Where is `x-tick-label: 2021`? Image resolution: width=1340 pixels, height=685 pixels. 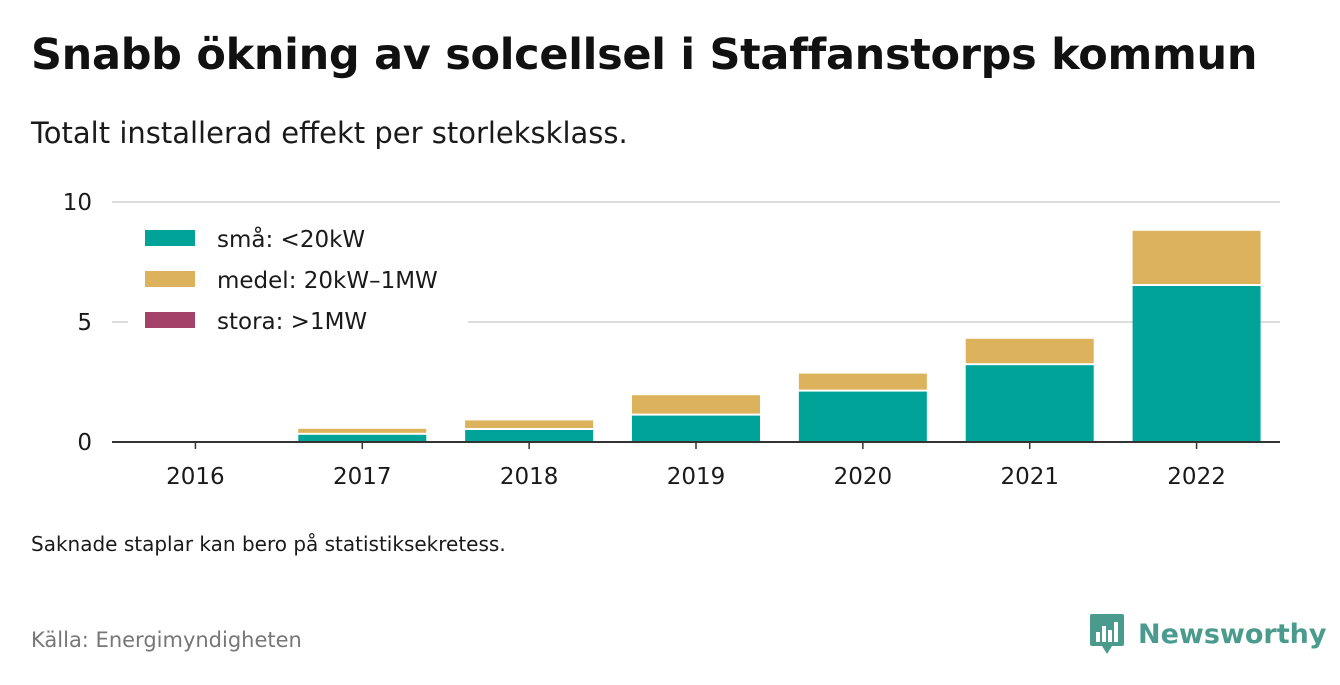
x-tick-label: 2021 is located at coordinates (1029, 477).